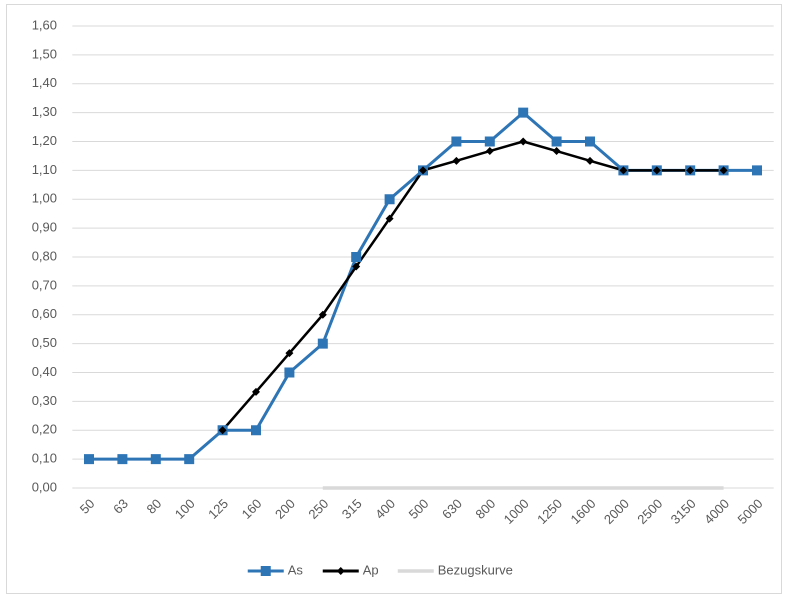 The image size is (788, 598). I want to click on y-tick-label: 0,80, so click(44, 255).